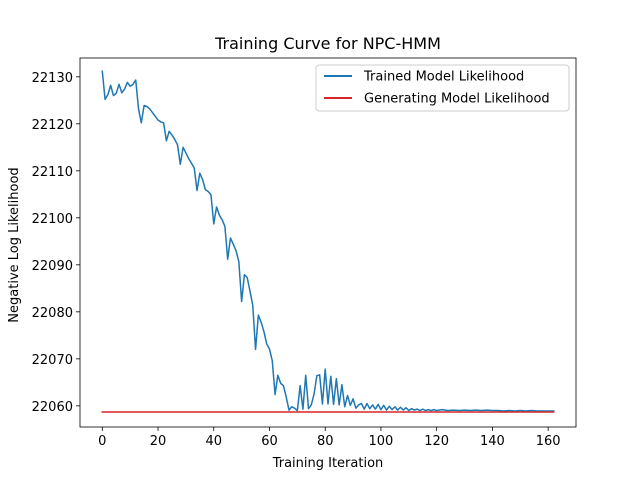  Describe the element at coordinates (548, 441) in the screenshot. I see `x-tick-label: 160` at that location.